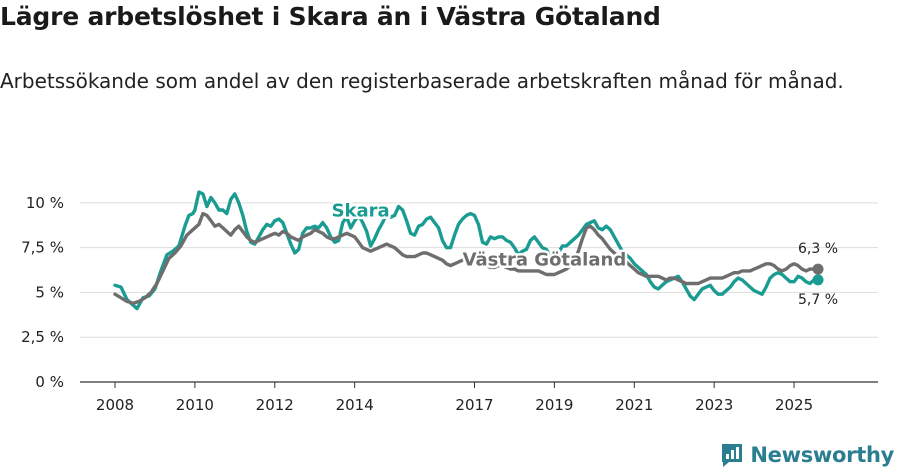 Image resolution: width=900 pixels, height=474 pixels. I want to click on series-label-vastra-gotaland: Västra Götaland, so click(545, 260).